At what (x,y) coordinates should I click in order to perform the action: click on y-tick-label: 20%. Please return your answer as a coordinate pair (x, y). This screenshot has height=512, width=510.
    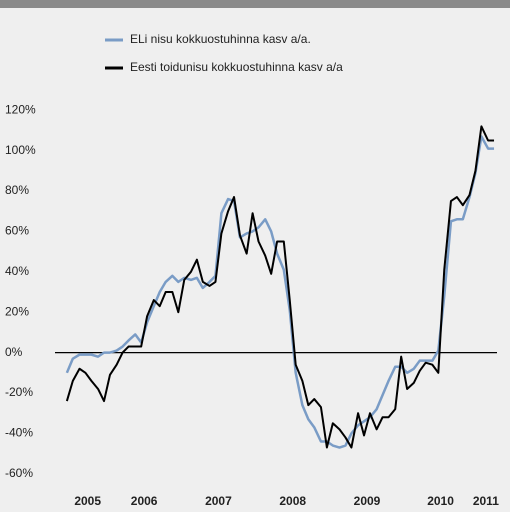
    Looking at the image, I should click on (17, 311).